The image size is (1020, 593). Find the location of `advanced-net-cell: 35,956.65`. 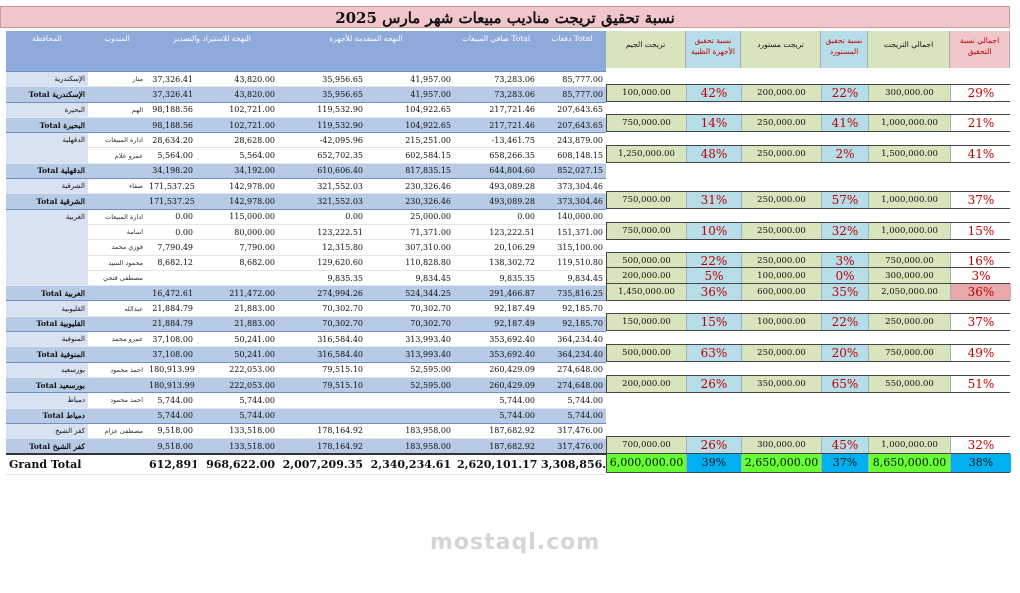

advanced-net-cell: 35,956.65 is located at coordinates (322, 94).